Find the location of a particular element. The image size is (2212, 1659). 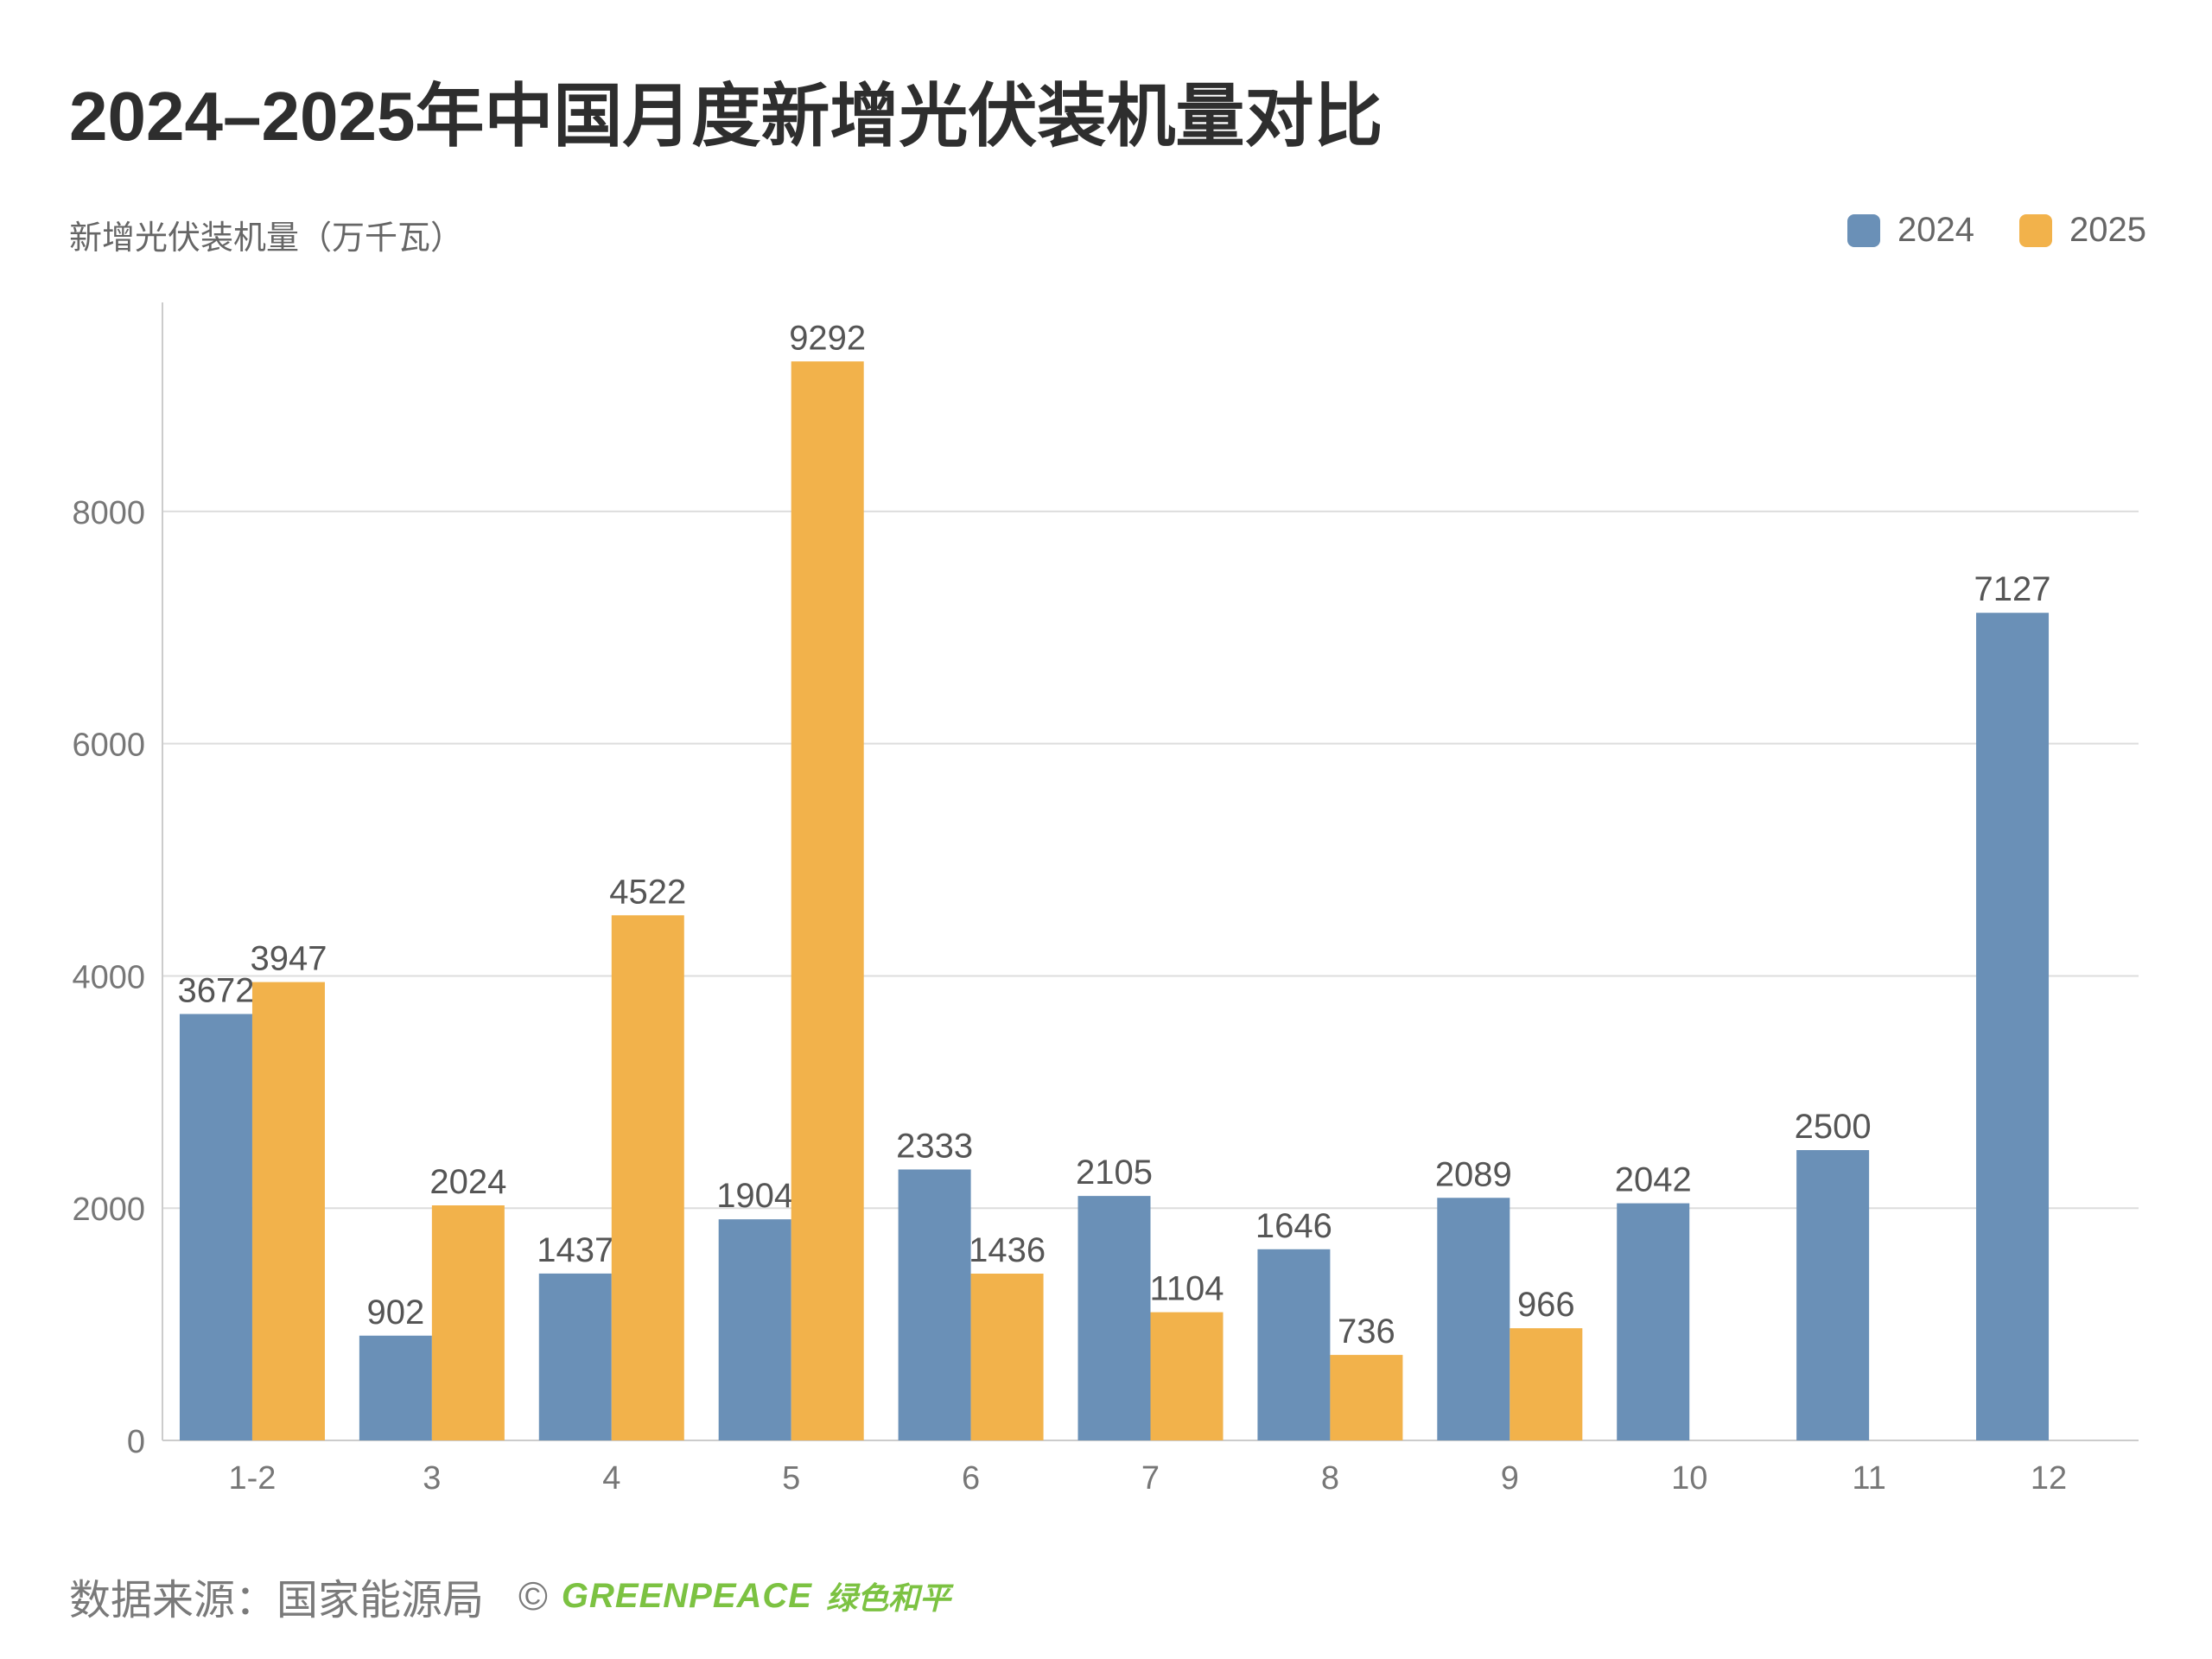

data-label: 1904 is located at coordinates (754, 1196).